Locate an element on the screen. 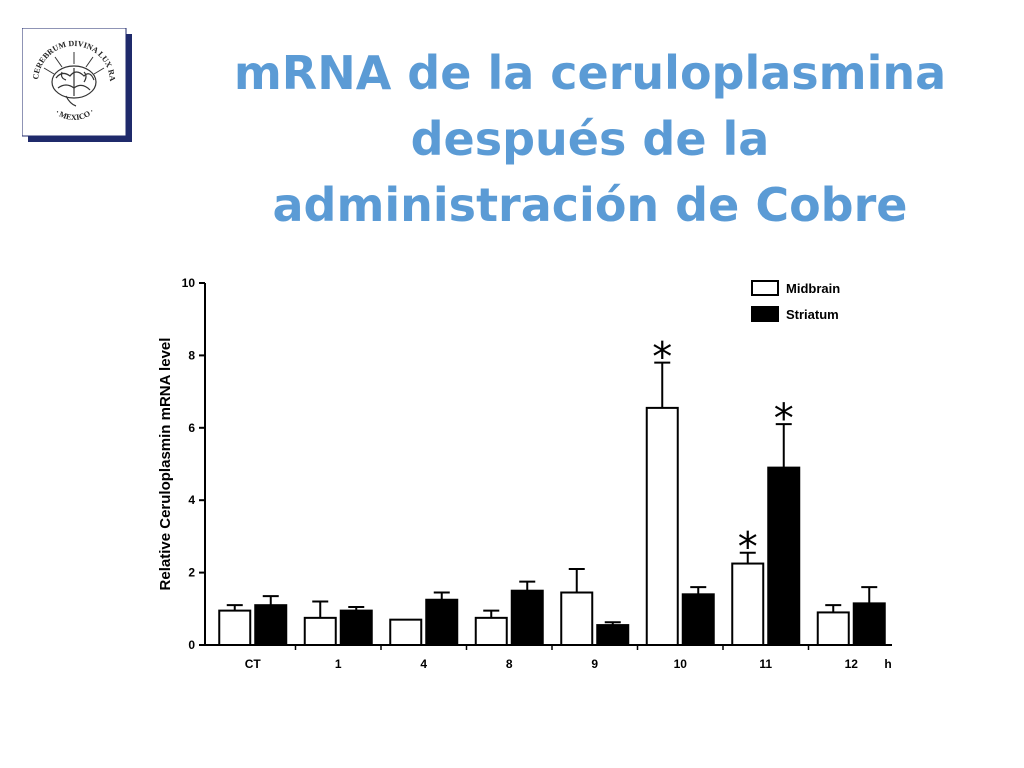  legend-swatch-striatum is located at coordinates (765, 314).